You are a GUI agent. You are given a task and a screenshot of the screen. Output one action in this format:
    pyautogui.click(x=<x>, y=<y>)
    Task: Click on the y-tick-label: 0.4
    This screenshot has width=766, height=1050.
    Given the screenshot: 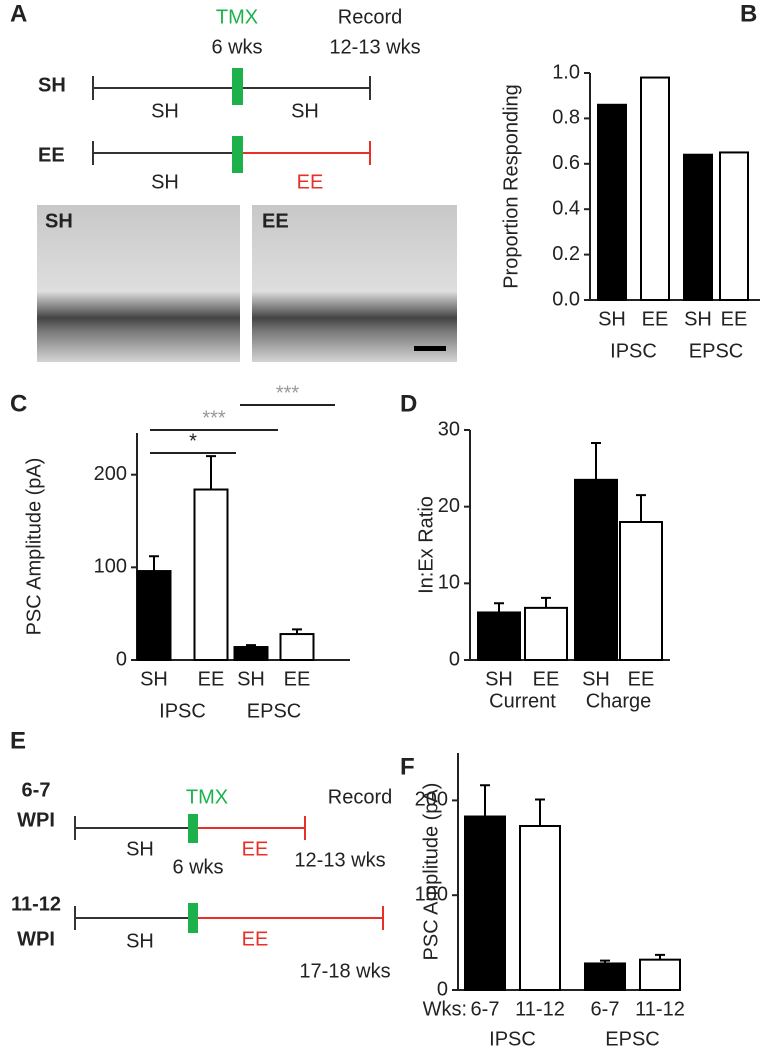 What is the action you would take?
    pyautogui.click(x=566, y=208)
    